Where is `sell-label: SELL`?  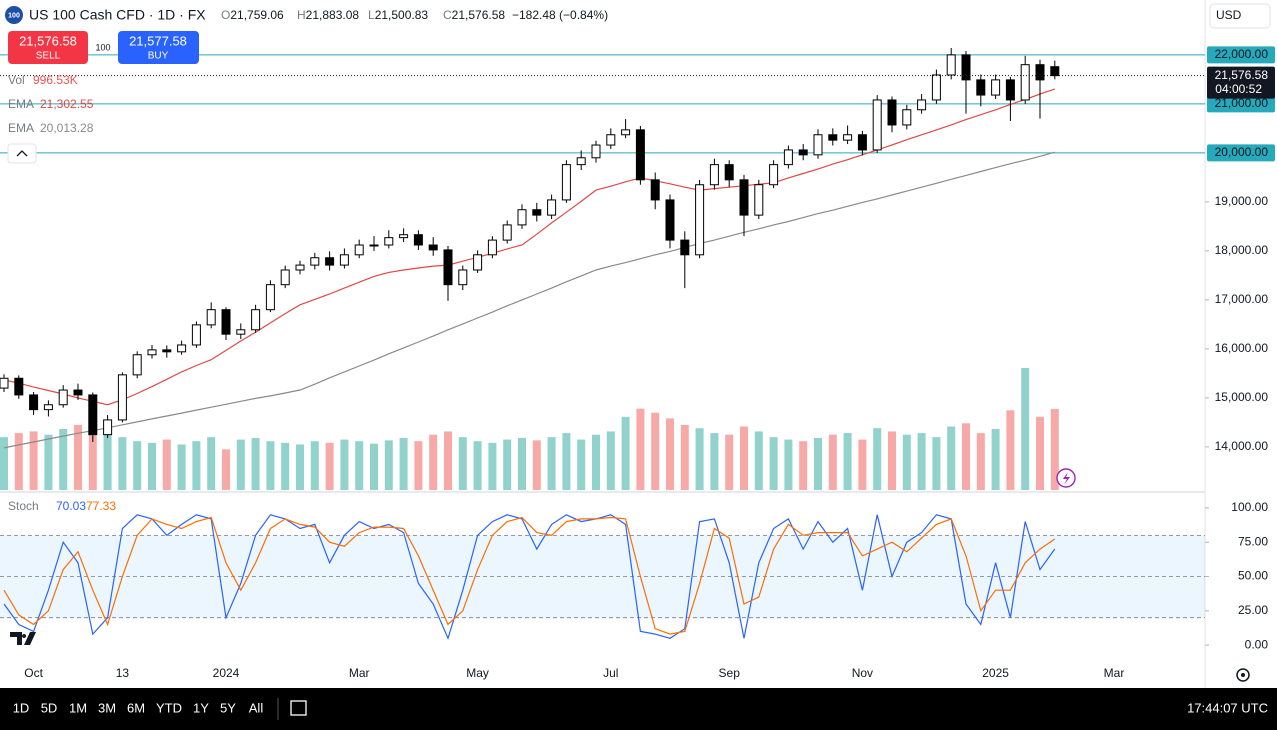
sell-label: SELL is located at coordinates (48, 56).